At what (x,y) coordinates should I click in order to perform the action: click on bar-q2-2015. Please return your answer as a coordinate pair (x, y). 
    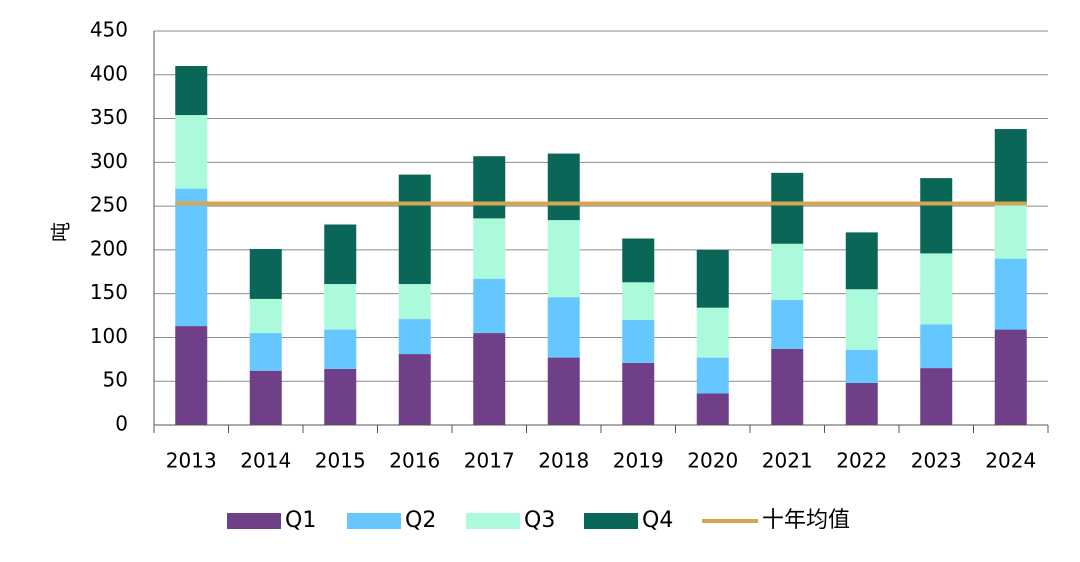
    Looking at the image, I should click on (340, 349).